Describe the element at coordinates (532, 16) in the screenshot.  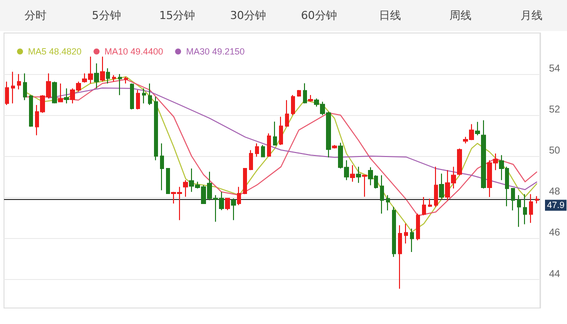
I see `text: 月线` at that location.